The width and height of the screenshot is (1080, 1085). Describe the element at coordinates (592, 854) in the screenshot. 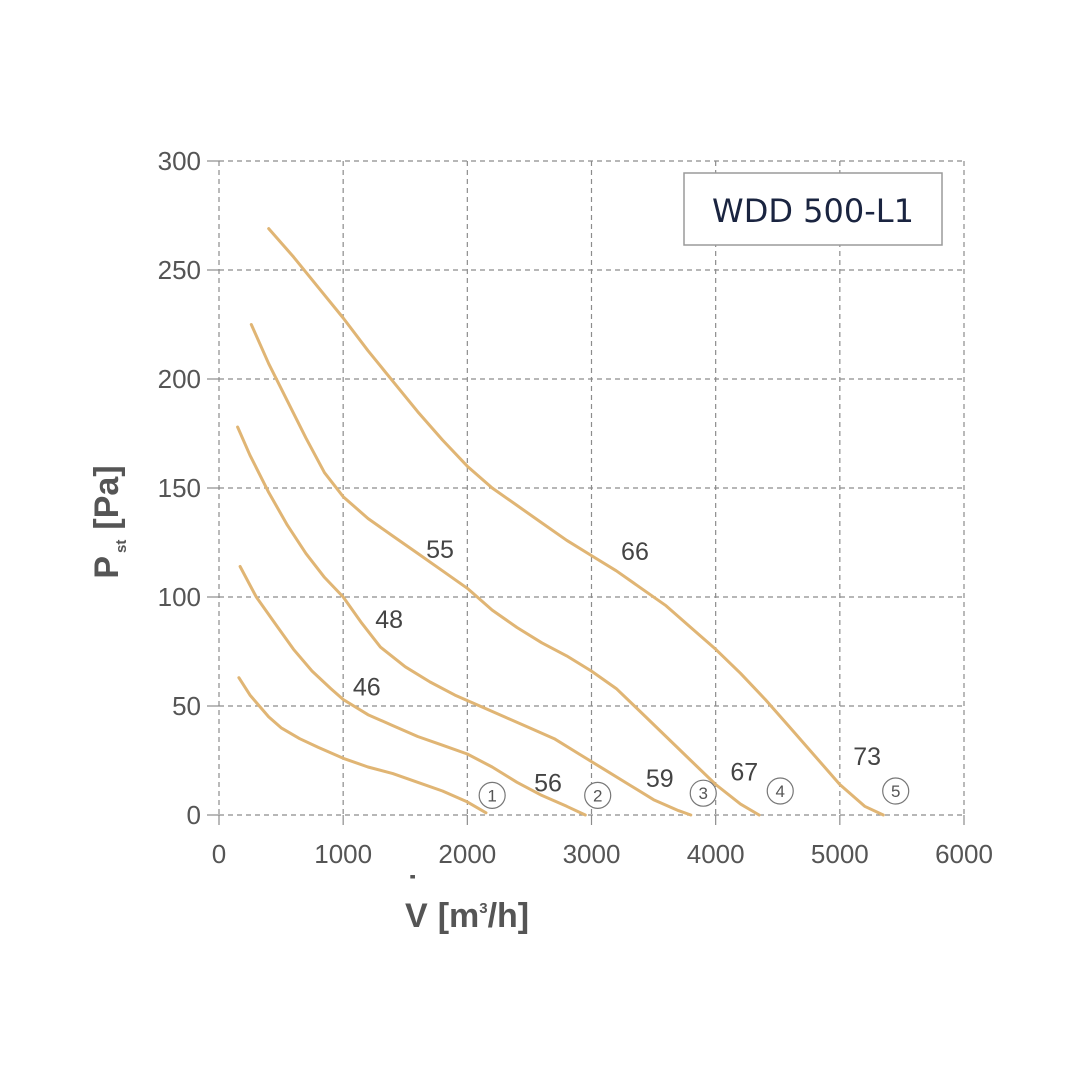

I see `x-tick-label: 3000` at that location.